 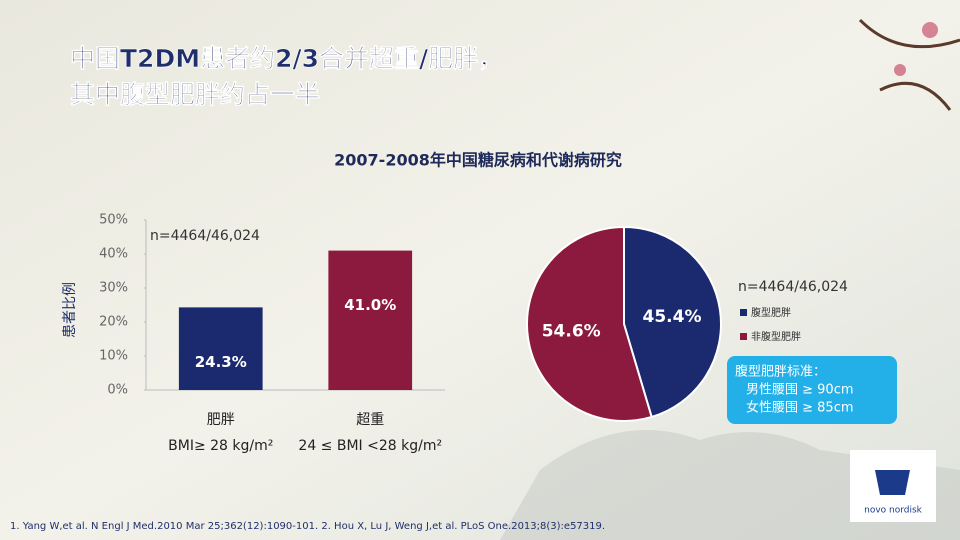 What do you see at coordinates (220, 446) in the screenshot?
I see `x-sublabel: BMI≥ 28 kg/m²` at bounding box center [220, 446].